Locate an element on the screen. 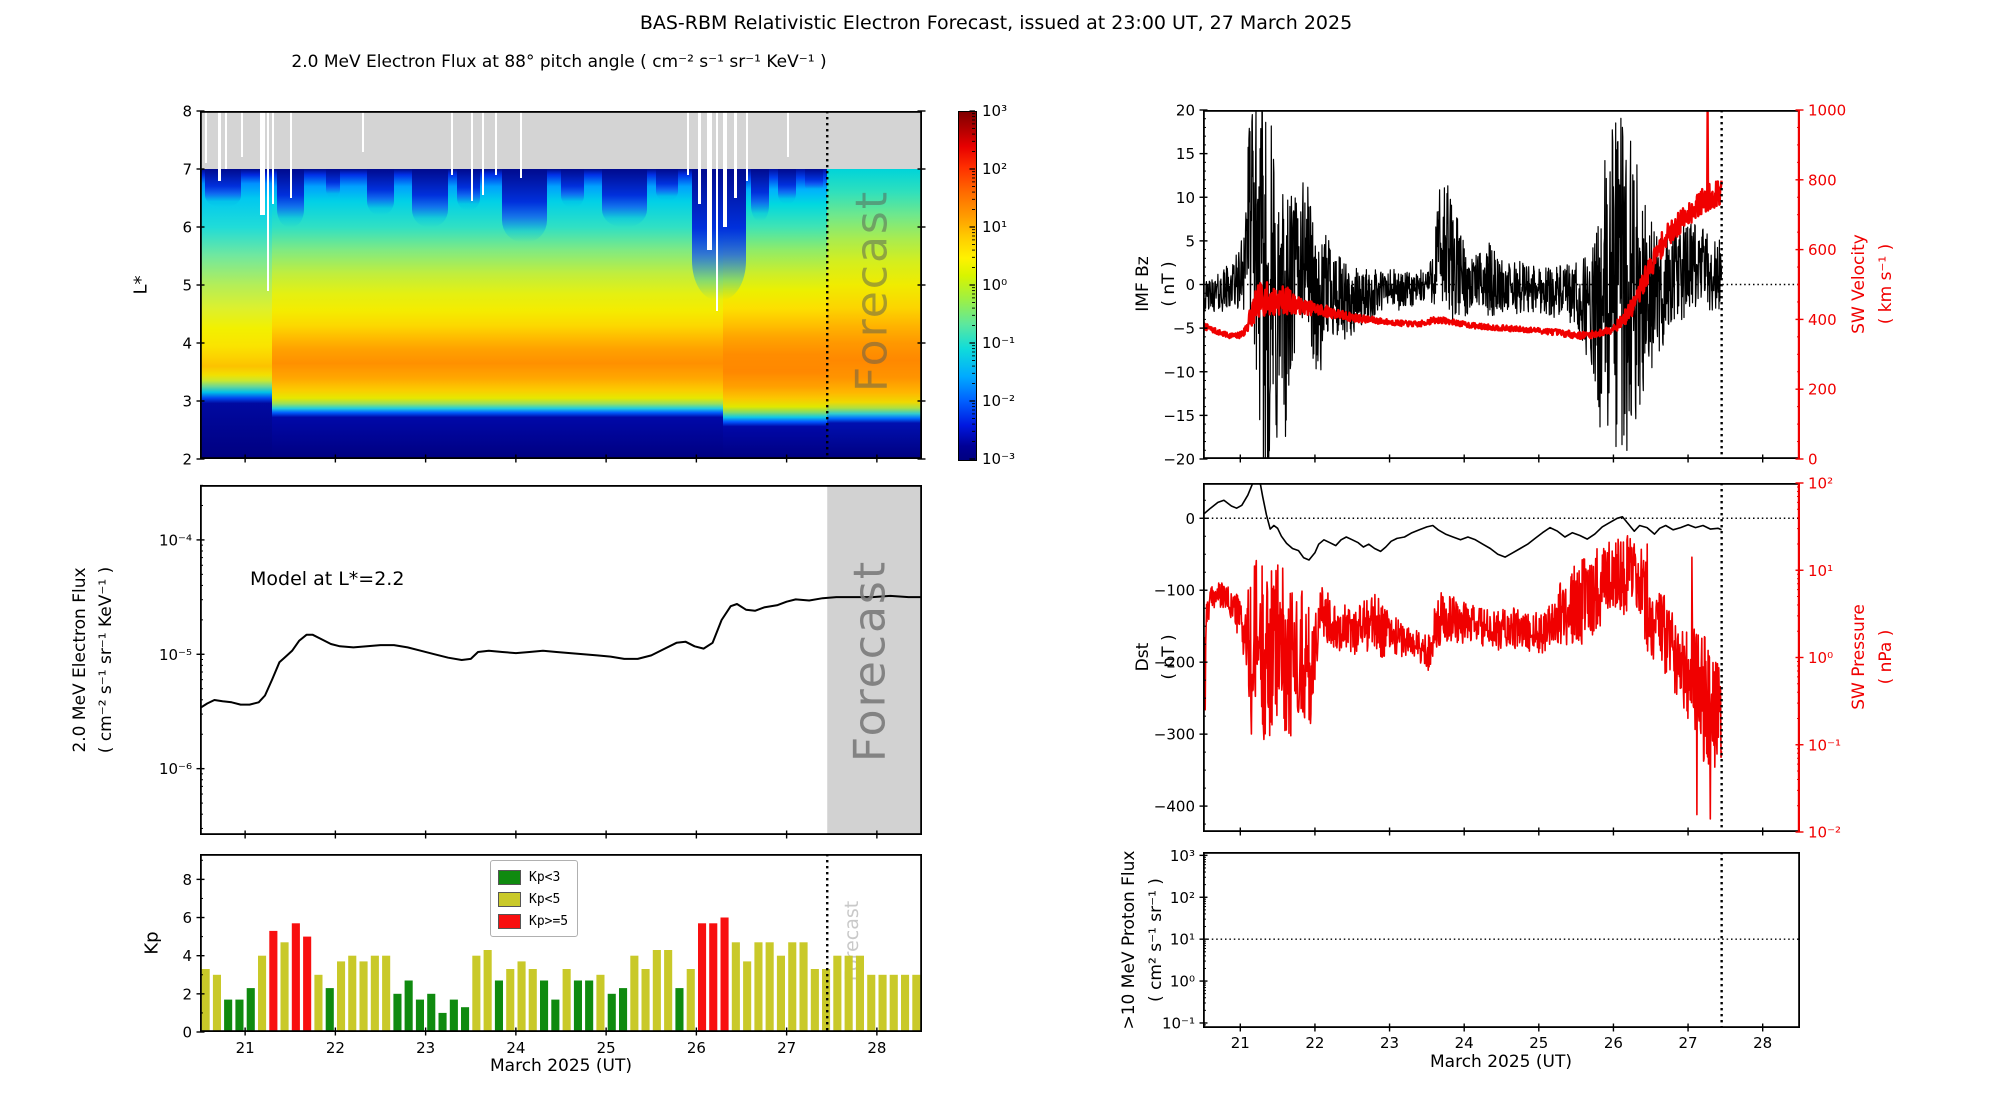 The height and width of the screenshot is (1100, 2000). svg-text: 800 is located at coordinates (1822, 180).